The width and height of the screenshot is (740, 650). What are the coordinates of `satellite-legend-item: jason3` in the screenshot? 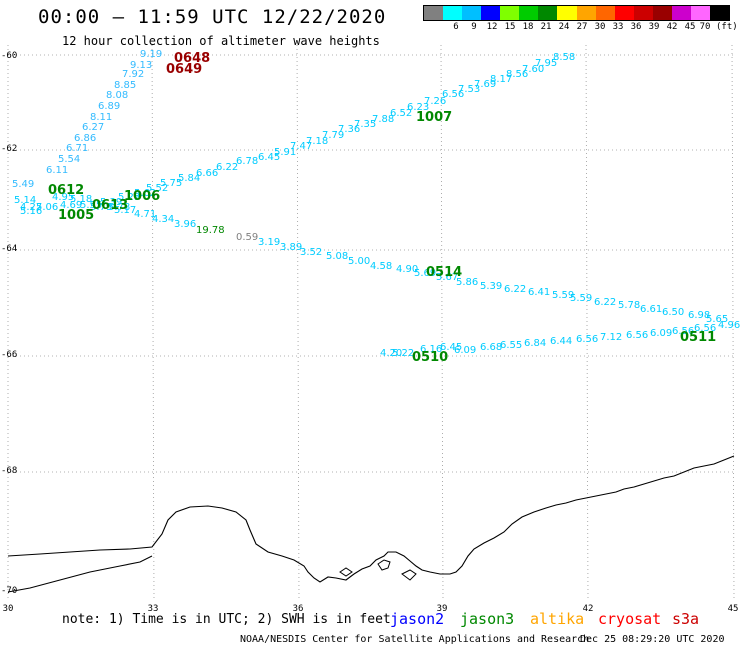 It's located at (487, 619).